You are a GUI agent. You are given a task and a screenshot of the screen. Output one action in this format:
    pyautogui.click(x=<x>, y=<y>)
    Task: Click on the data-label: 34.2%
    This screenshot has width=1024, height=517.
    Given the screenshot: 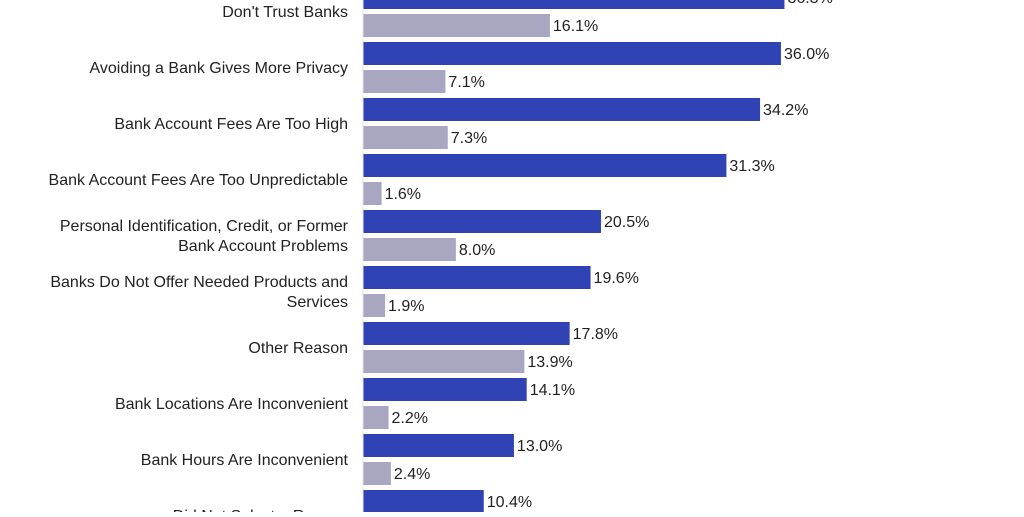 What is the action you would take?
    pyautogui.click(x=785, y=110)
    